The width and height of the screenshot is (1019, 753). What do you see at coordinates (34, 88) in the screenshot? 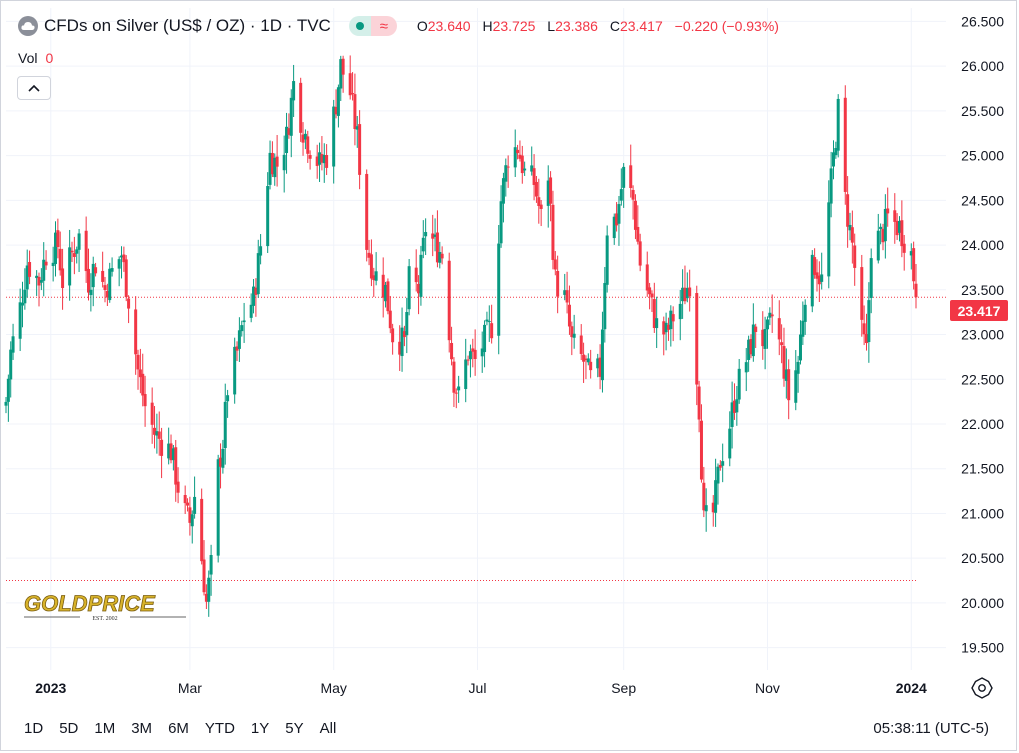
I see `collapse-legend-button` at bounding box center [34, 88].